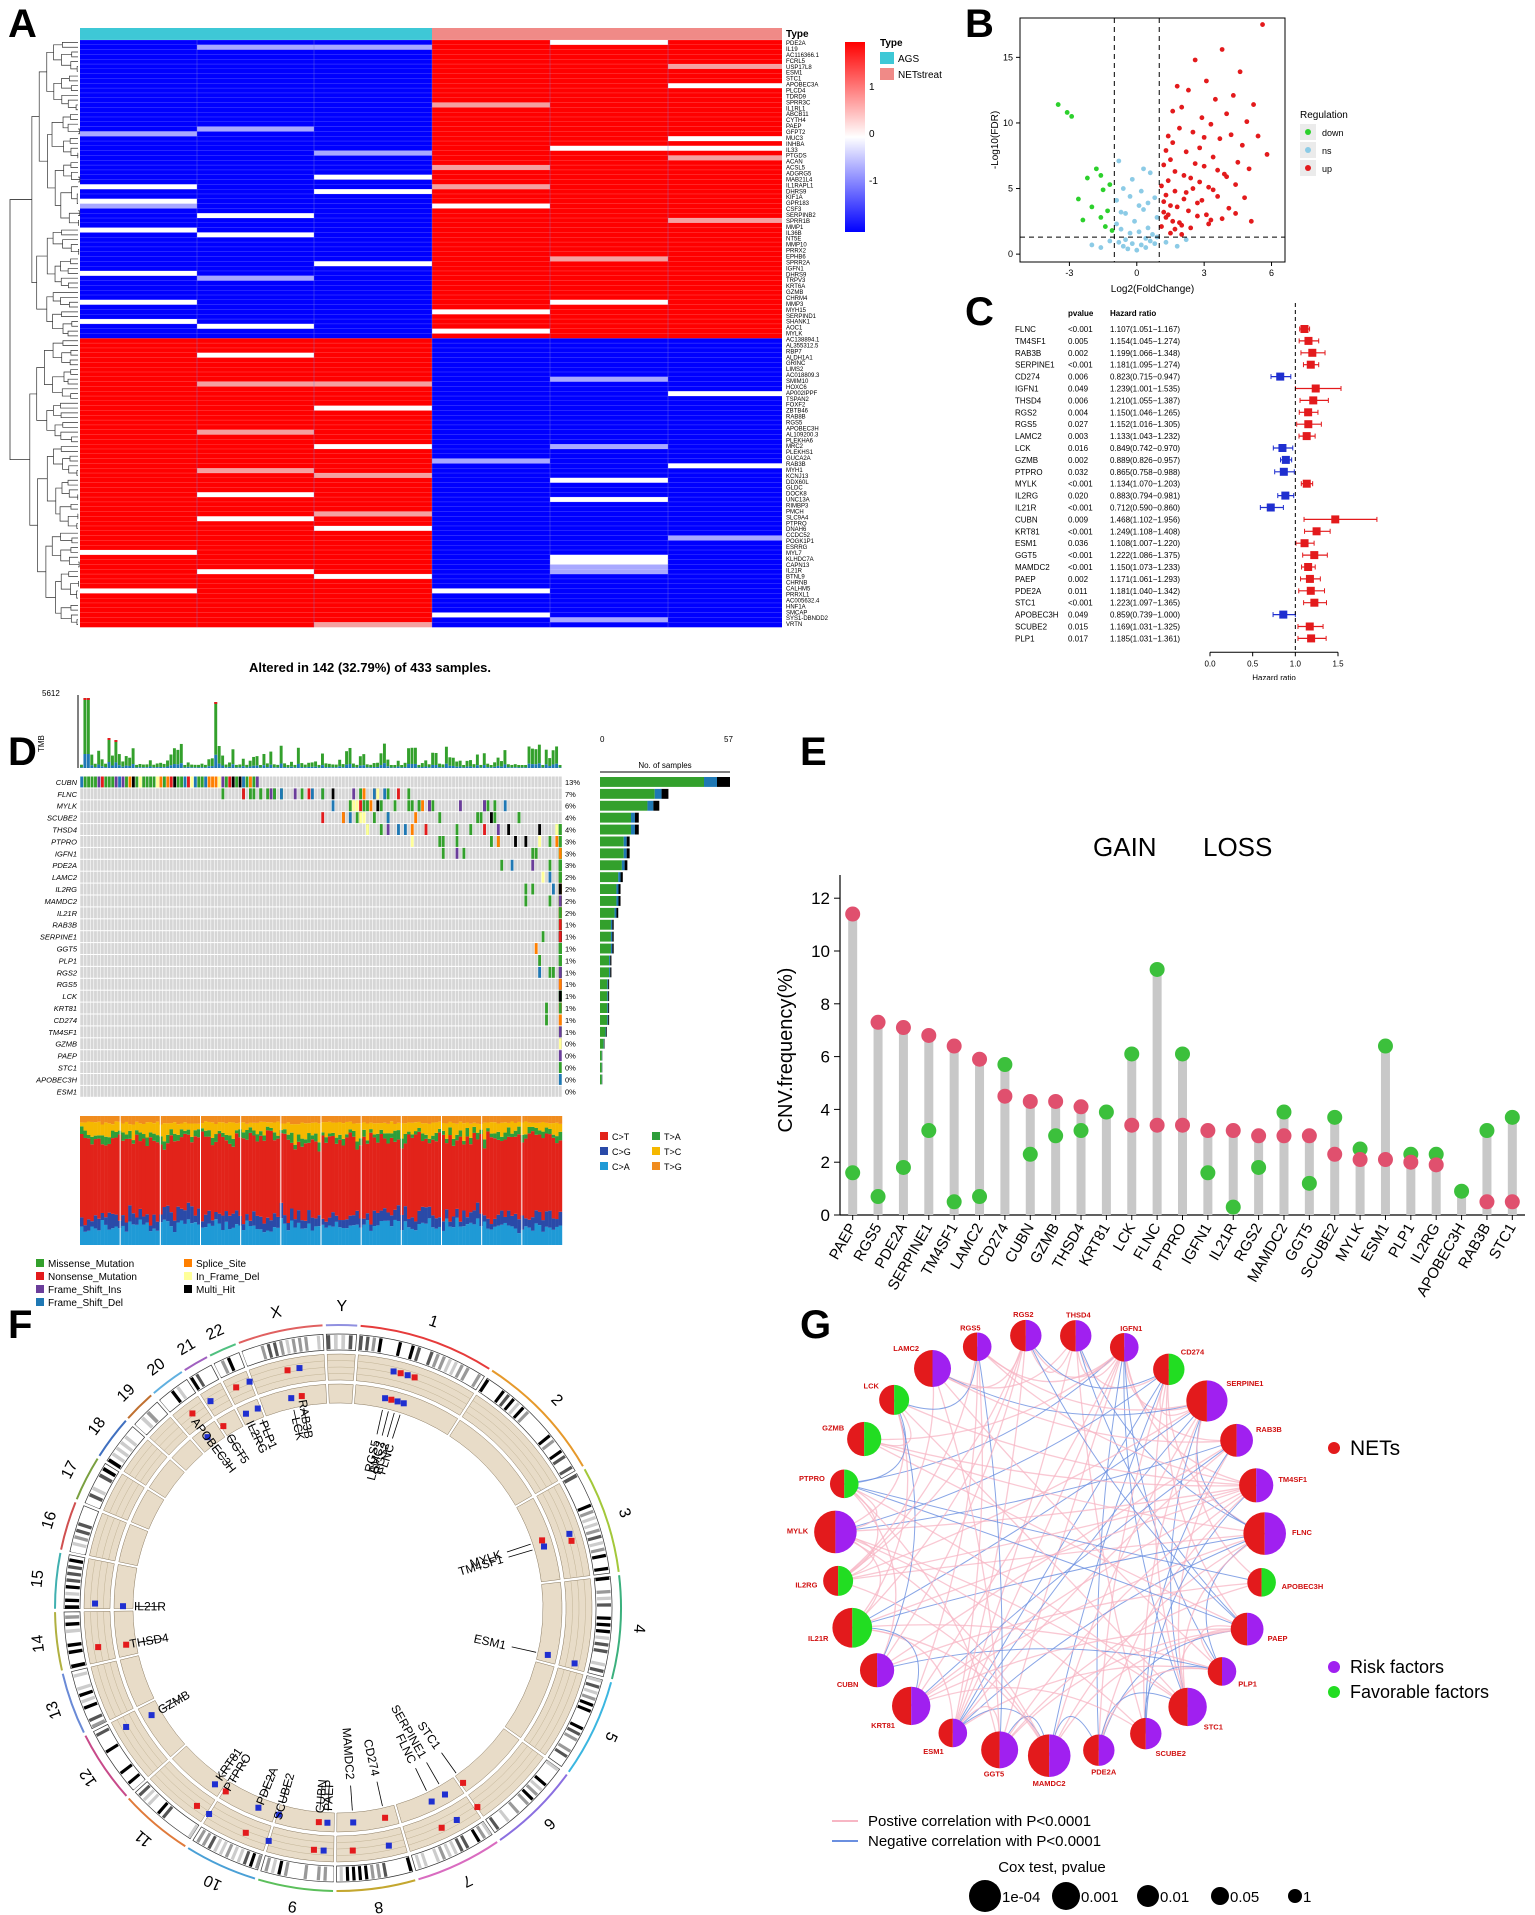 This screenshot has height=1915, width=1535. I want to click on ns-point, so click(1134, 221).